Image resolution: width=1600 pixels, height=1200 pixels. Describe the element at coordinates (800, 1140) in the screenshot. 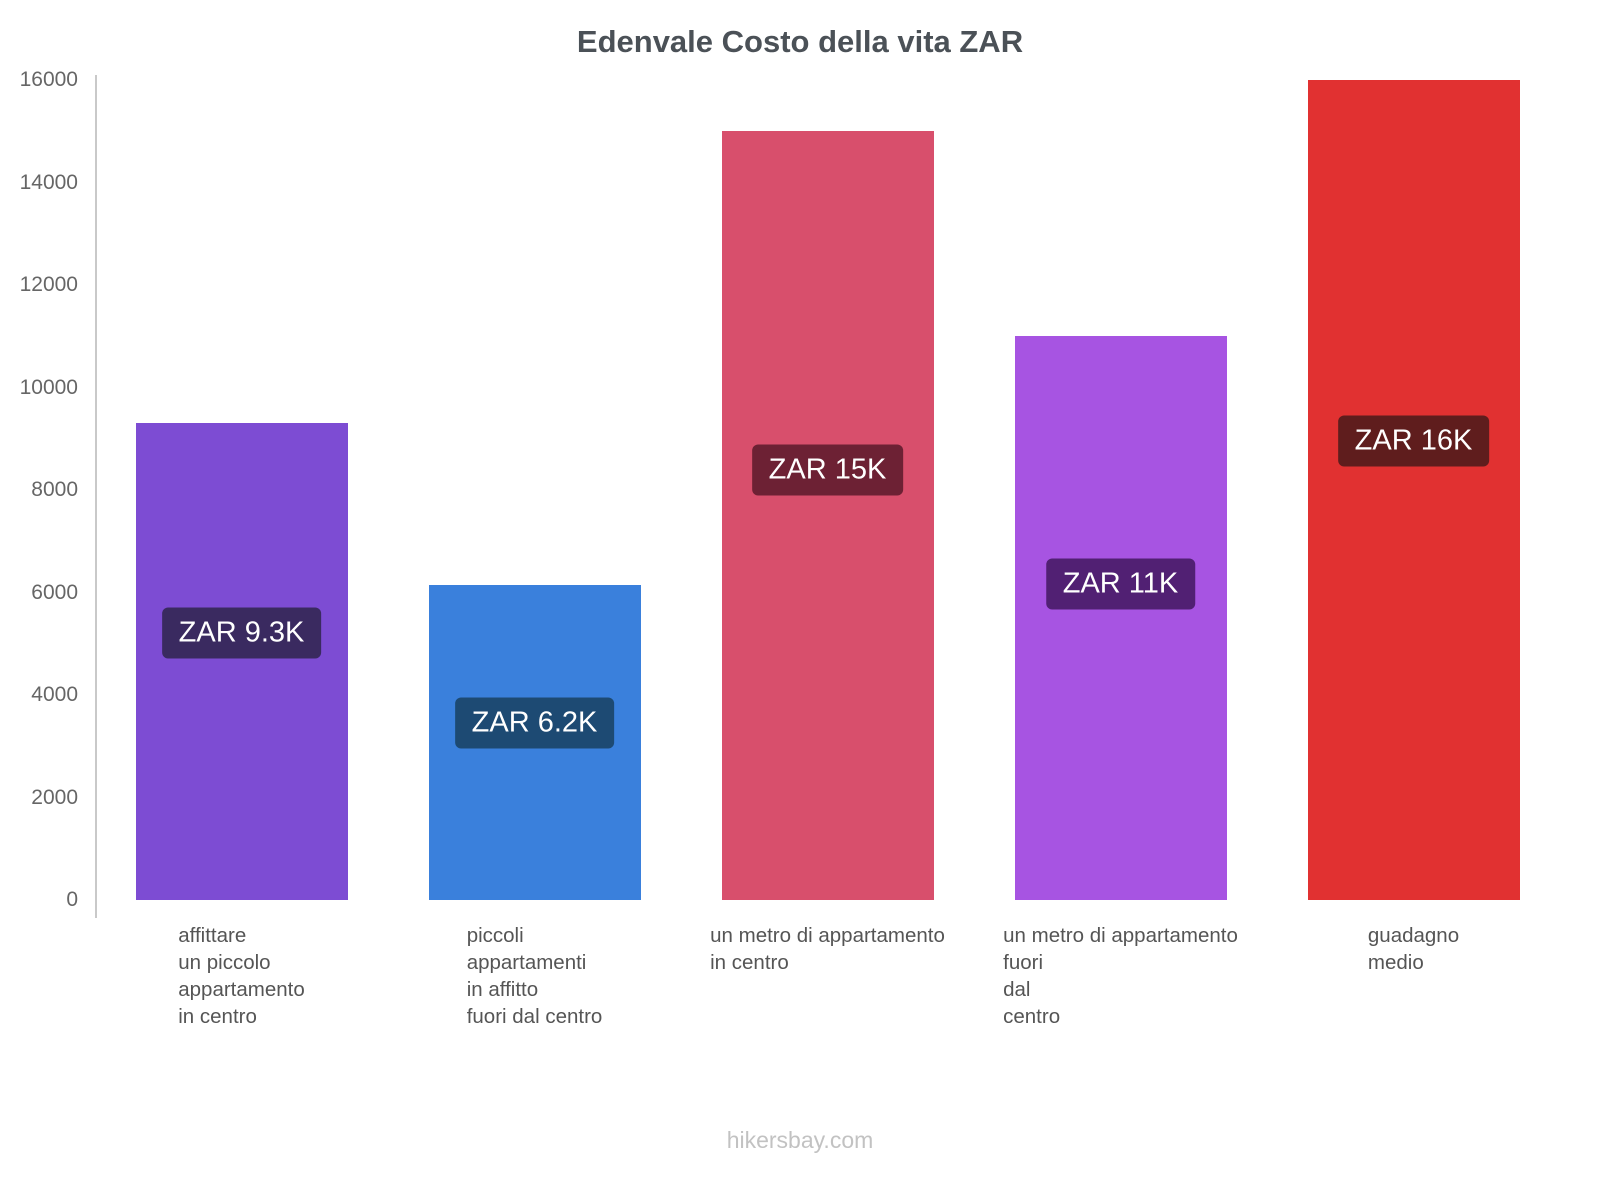

I see `watermark-text: hikersbay.com` at that location.